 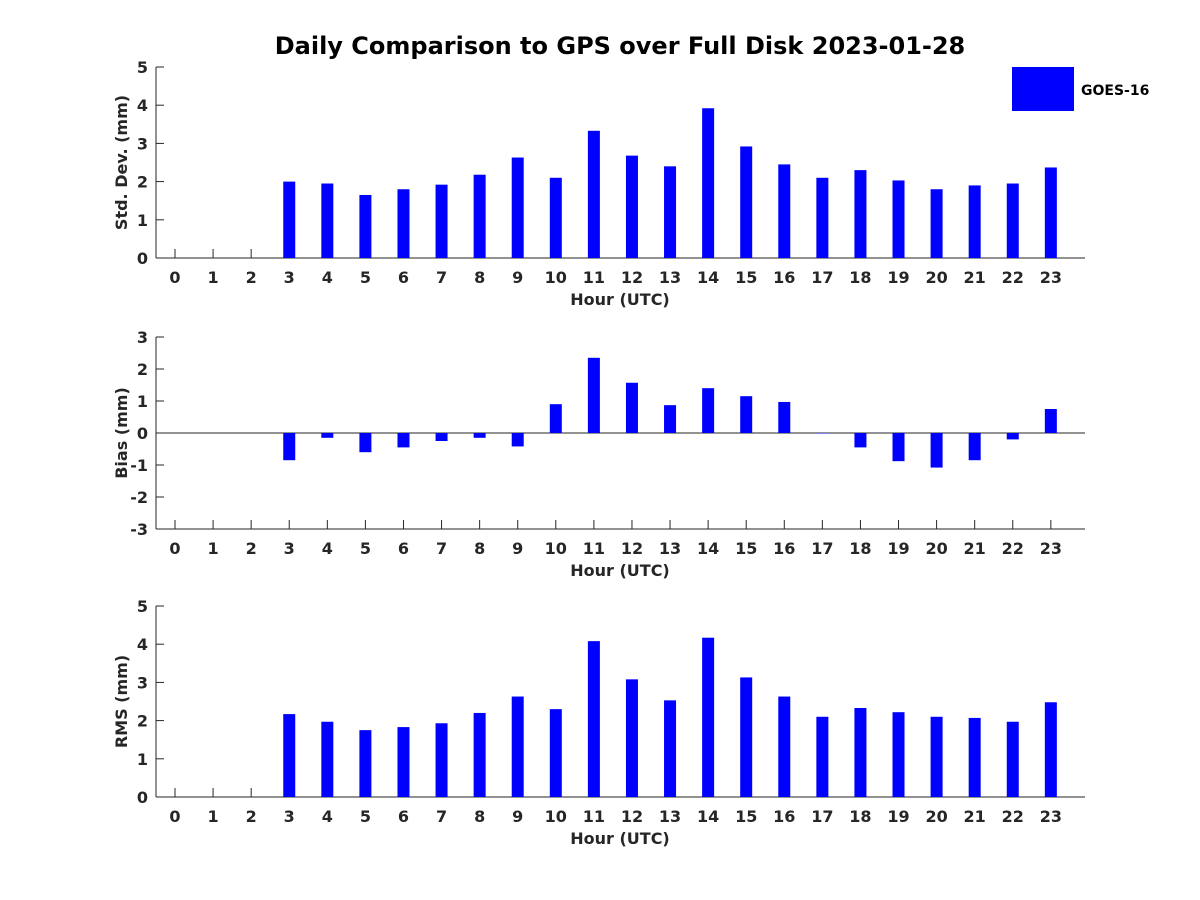 I want to click on bias-x-tick-label: 12, so click(x=632, y=548).